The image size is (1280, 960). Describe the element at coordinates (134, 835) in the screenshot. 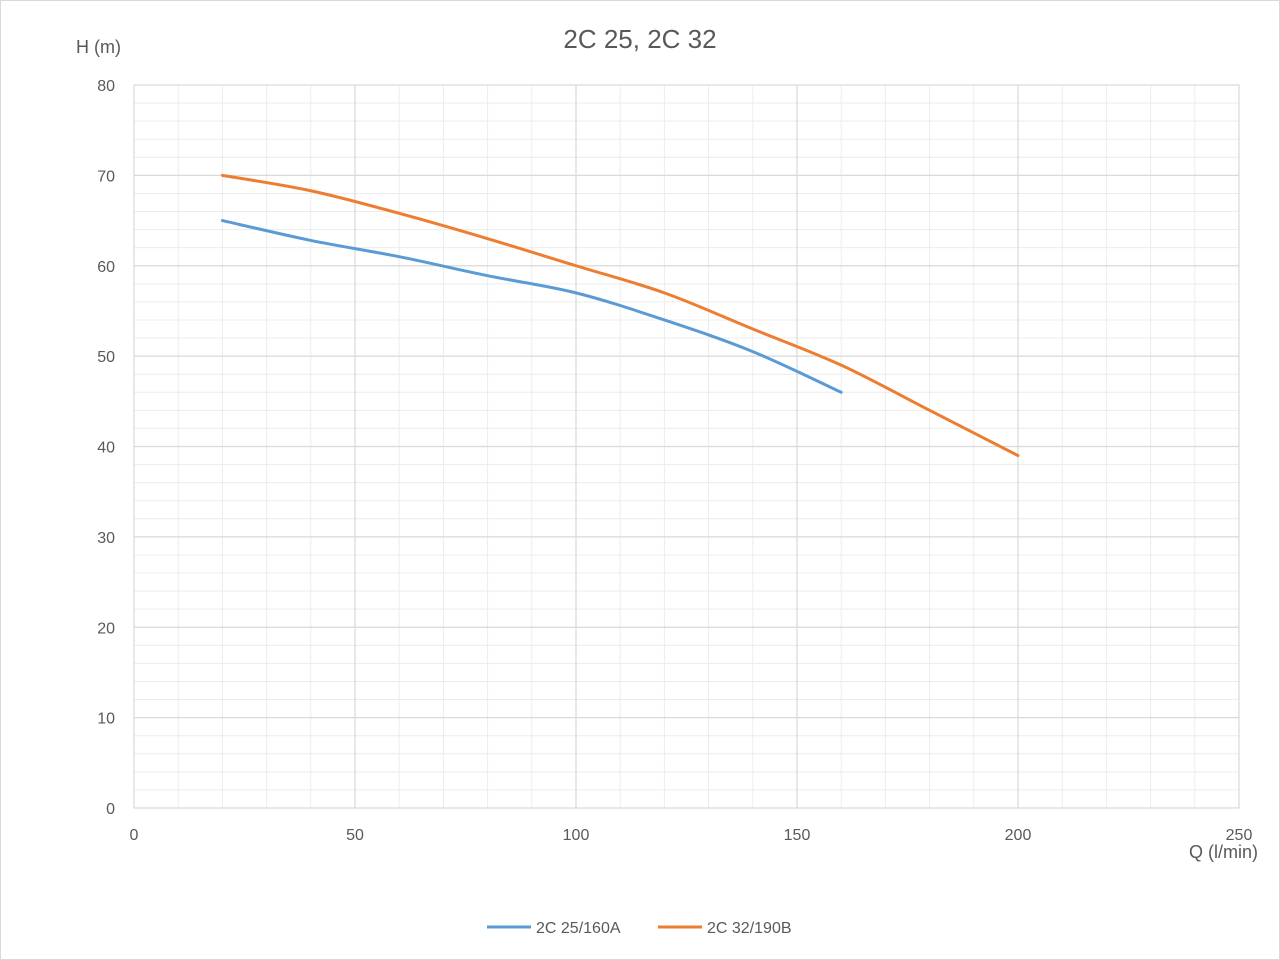

I see `x-tick-label: 0` at that location.